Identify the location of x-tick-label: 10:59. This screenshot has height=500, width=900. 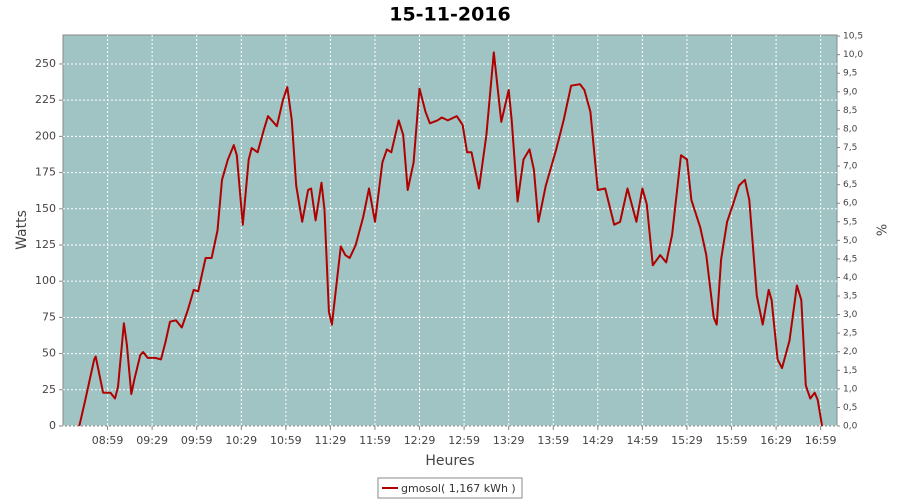
(286, 440).